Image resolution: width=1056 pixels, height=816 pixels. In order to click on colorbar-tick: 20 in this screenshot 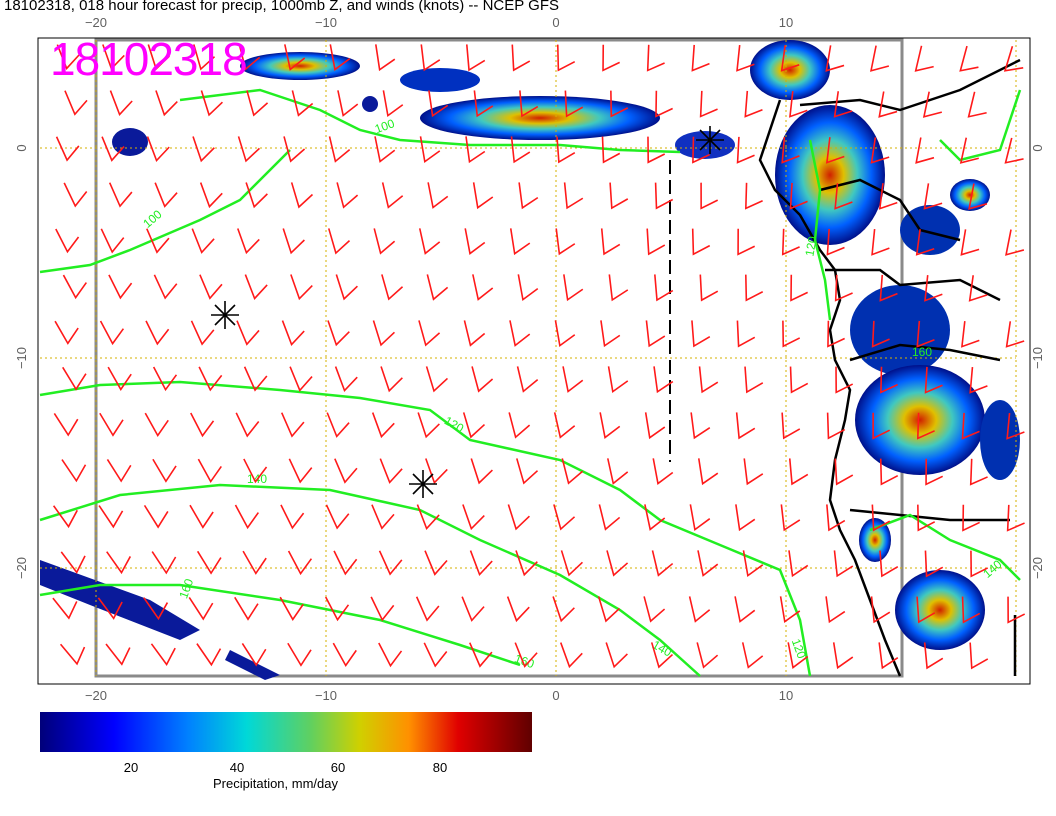, I will do `click(131, 767)`.